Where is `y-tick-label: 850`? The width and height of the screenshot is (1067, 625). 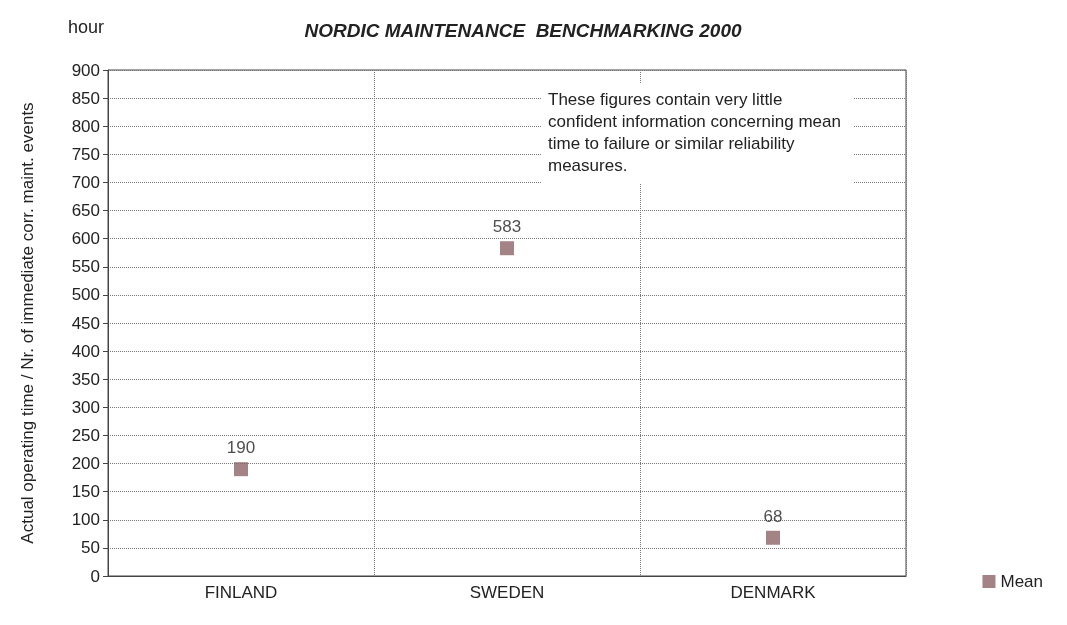
y-tick-label: 850 is located at coordinates (85, 98).